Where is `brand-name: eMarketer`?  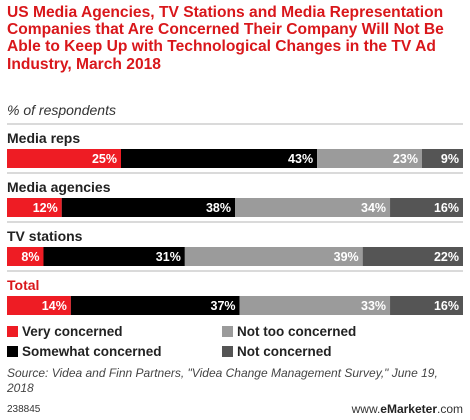 brand-name: eMarketer is located at coordinates (408, 409).